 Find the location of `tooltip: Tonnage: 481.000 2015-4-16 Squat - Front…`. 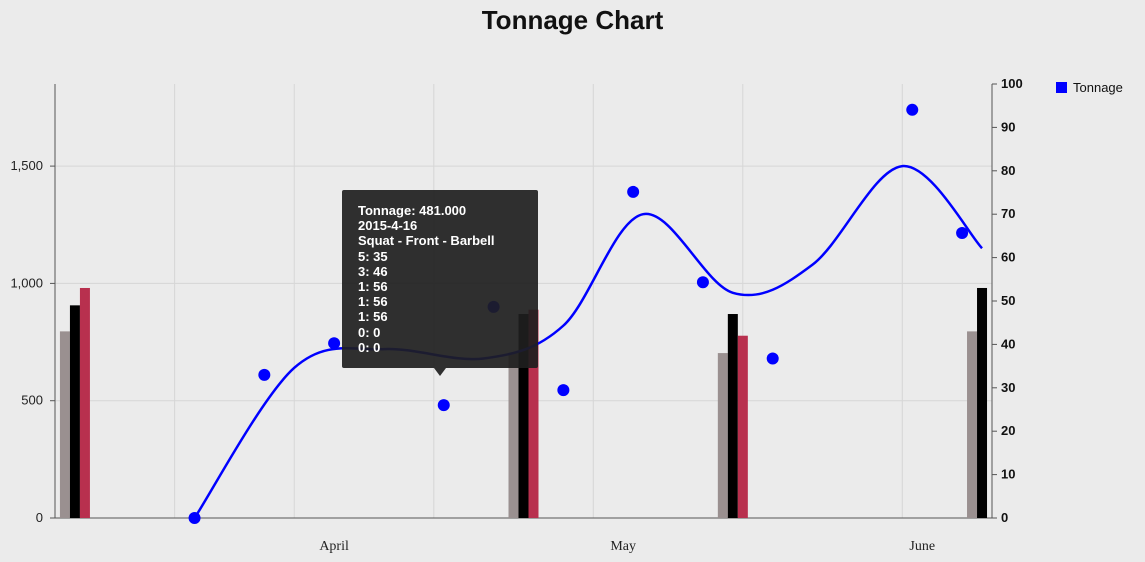

tooltip: Tonnage: 481.000 2015-4-16 Squat - Front… is located at coordinates (440, 283).